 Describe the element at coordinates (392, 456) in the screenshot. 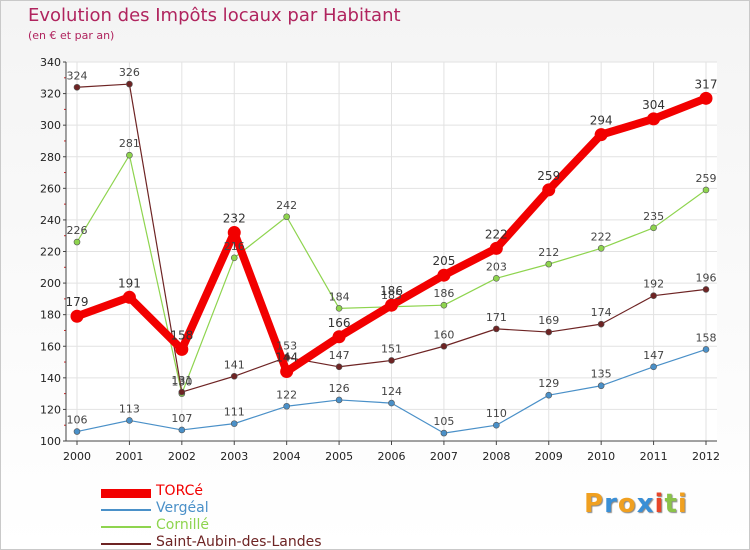

I see `x-tick-label: 2006` at that location.